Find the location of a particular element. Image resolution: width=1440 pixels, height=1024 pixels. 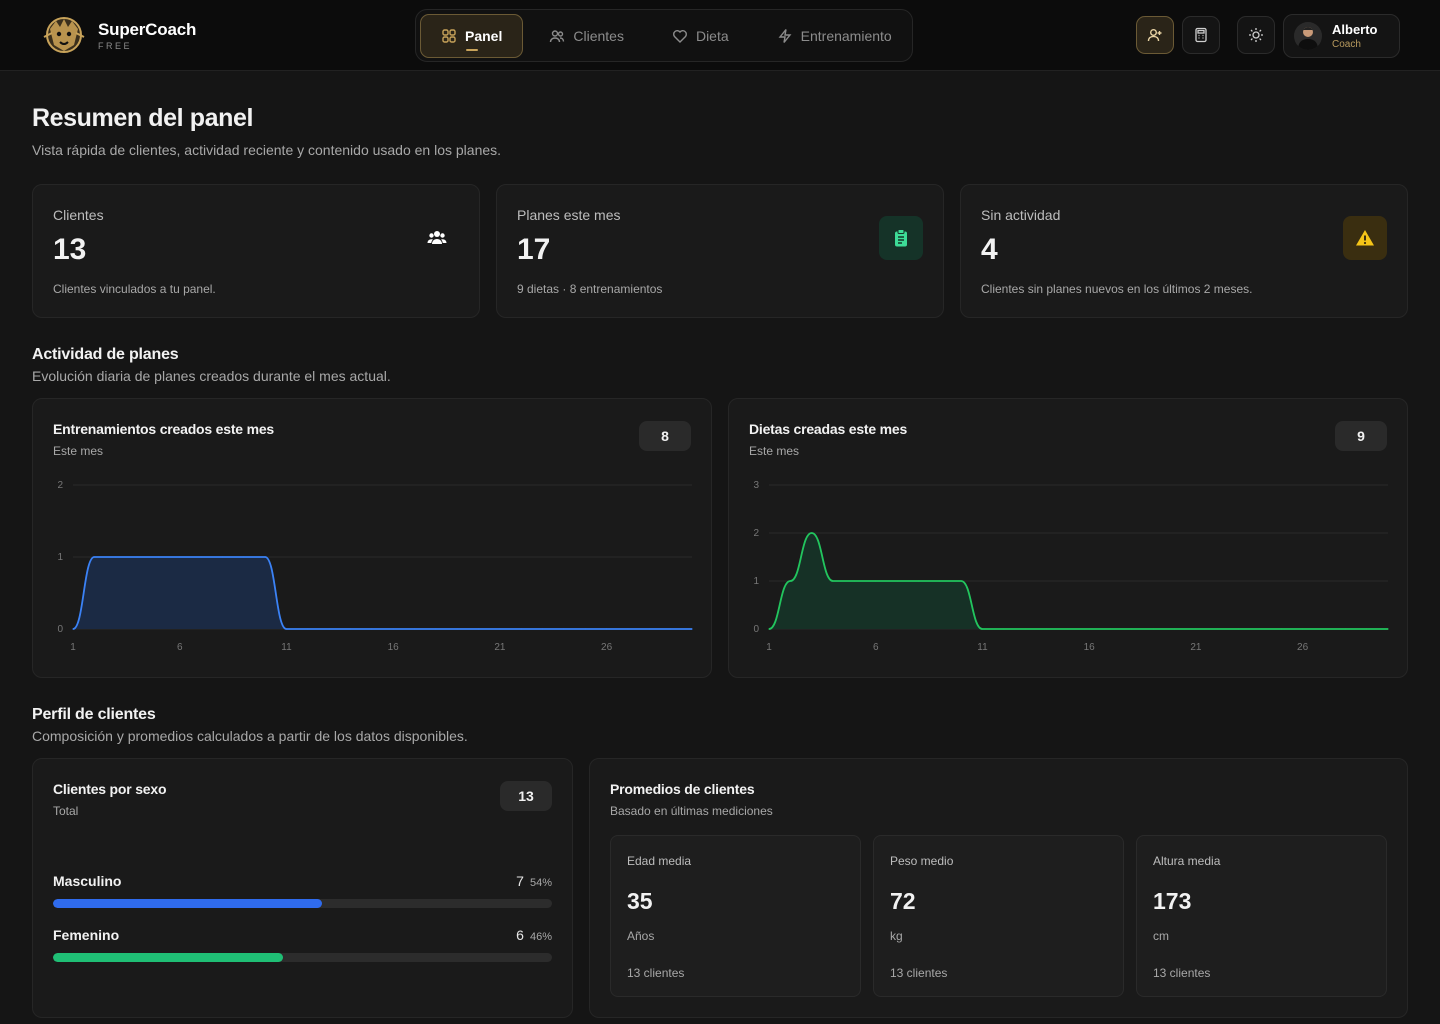

avg-unit: Años is located at coordinates (641, 936).